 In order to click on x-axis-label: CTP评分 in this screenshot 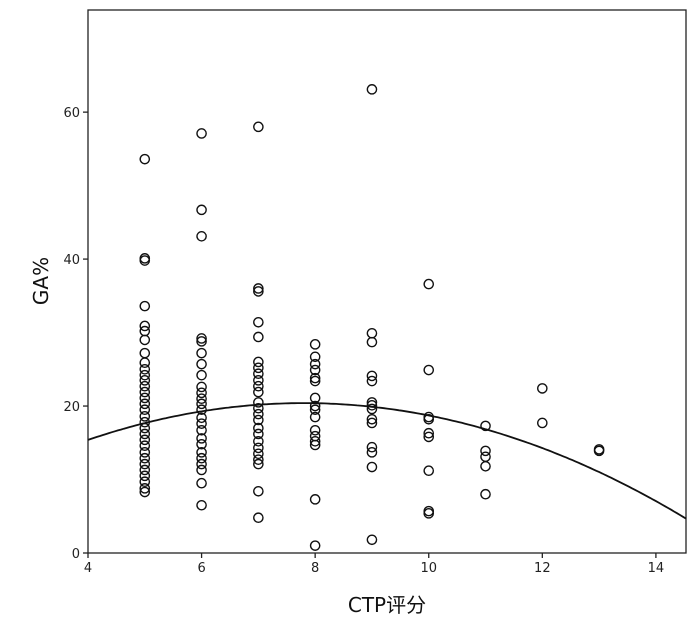, I will do `click(387, 605)`.